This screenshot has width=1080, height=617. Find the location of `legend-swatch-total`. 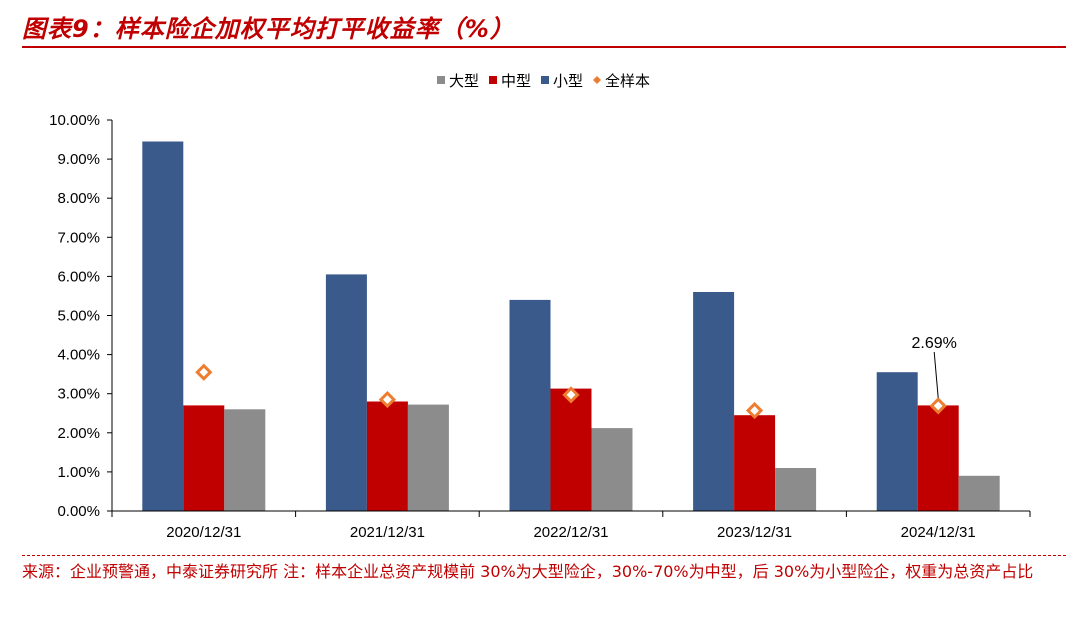

legend-swatch-total is located at coordinates (597, 80).